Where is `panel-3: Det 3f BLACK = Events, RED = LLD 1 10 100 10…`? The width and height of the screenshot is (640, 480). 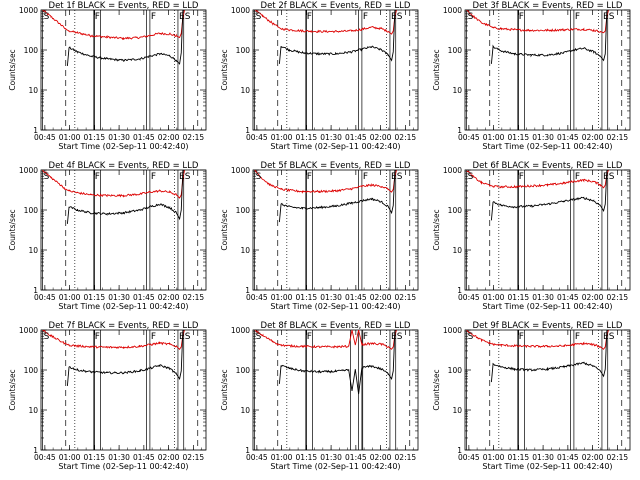 panel-3: Det 3f BLACK = Events, RED = LLD 1 10 100 10… is located at coordinates (531, 76).